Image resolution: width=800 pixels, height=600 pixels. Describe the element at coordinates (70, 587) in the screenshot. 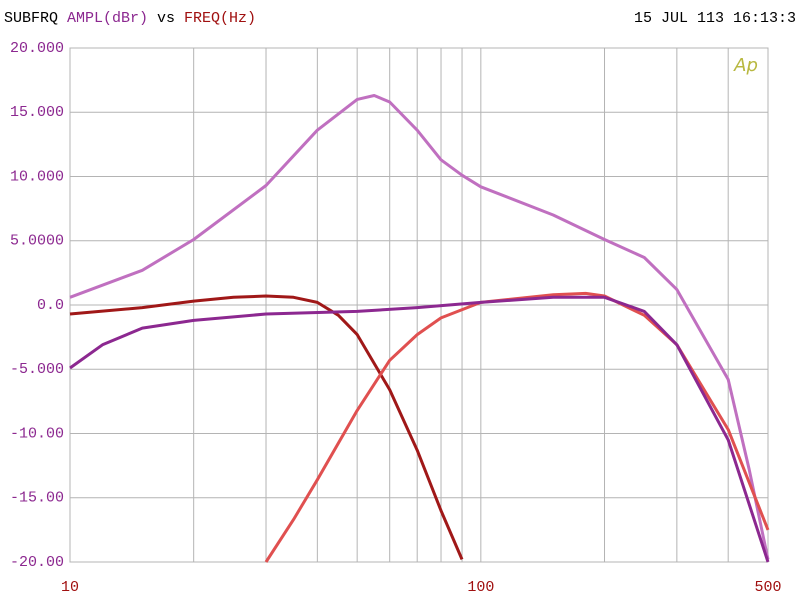

I see `x-tick-label: 10` at that location.